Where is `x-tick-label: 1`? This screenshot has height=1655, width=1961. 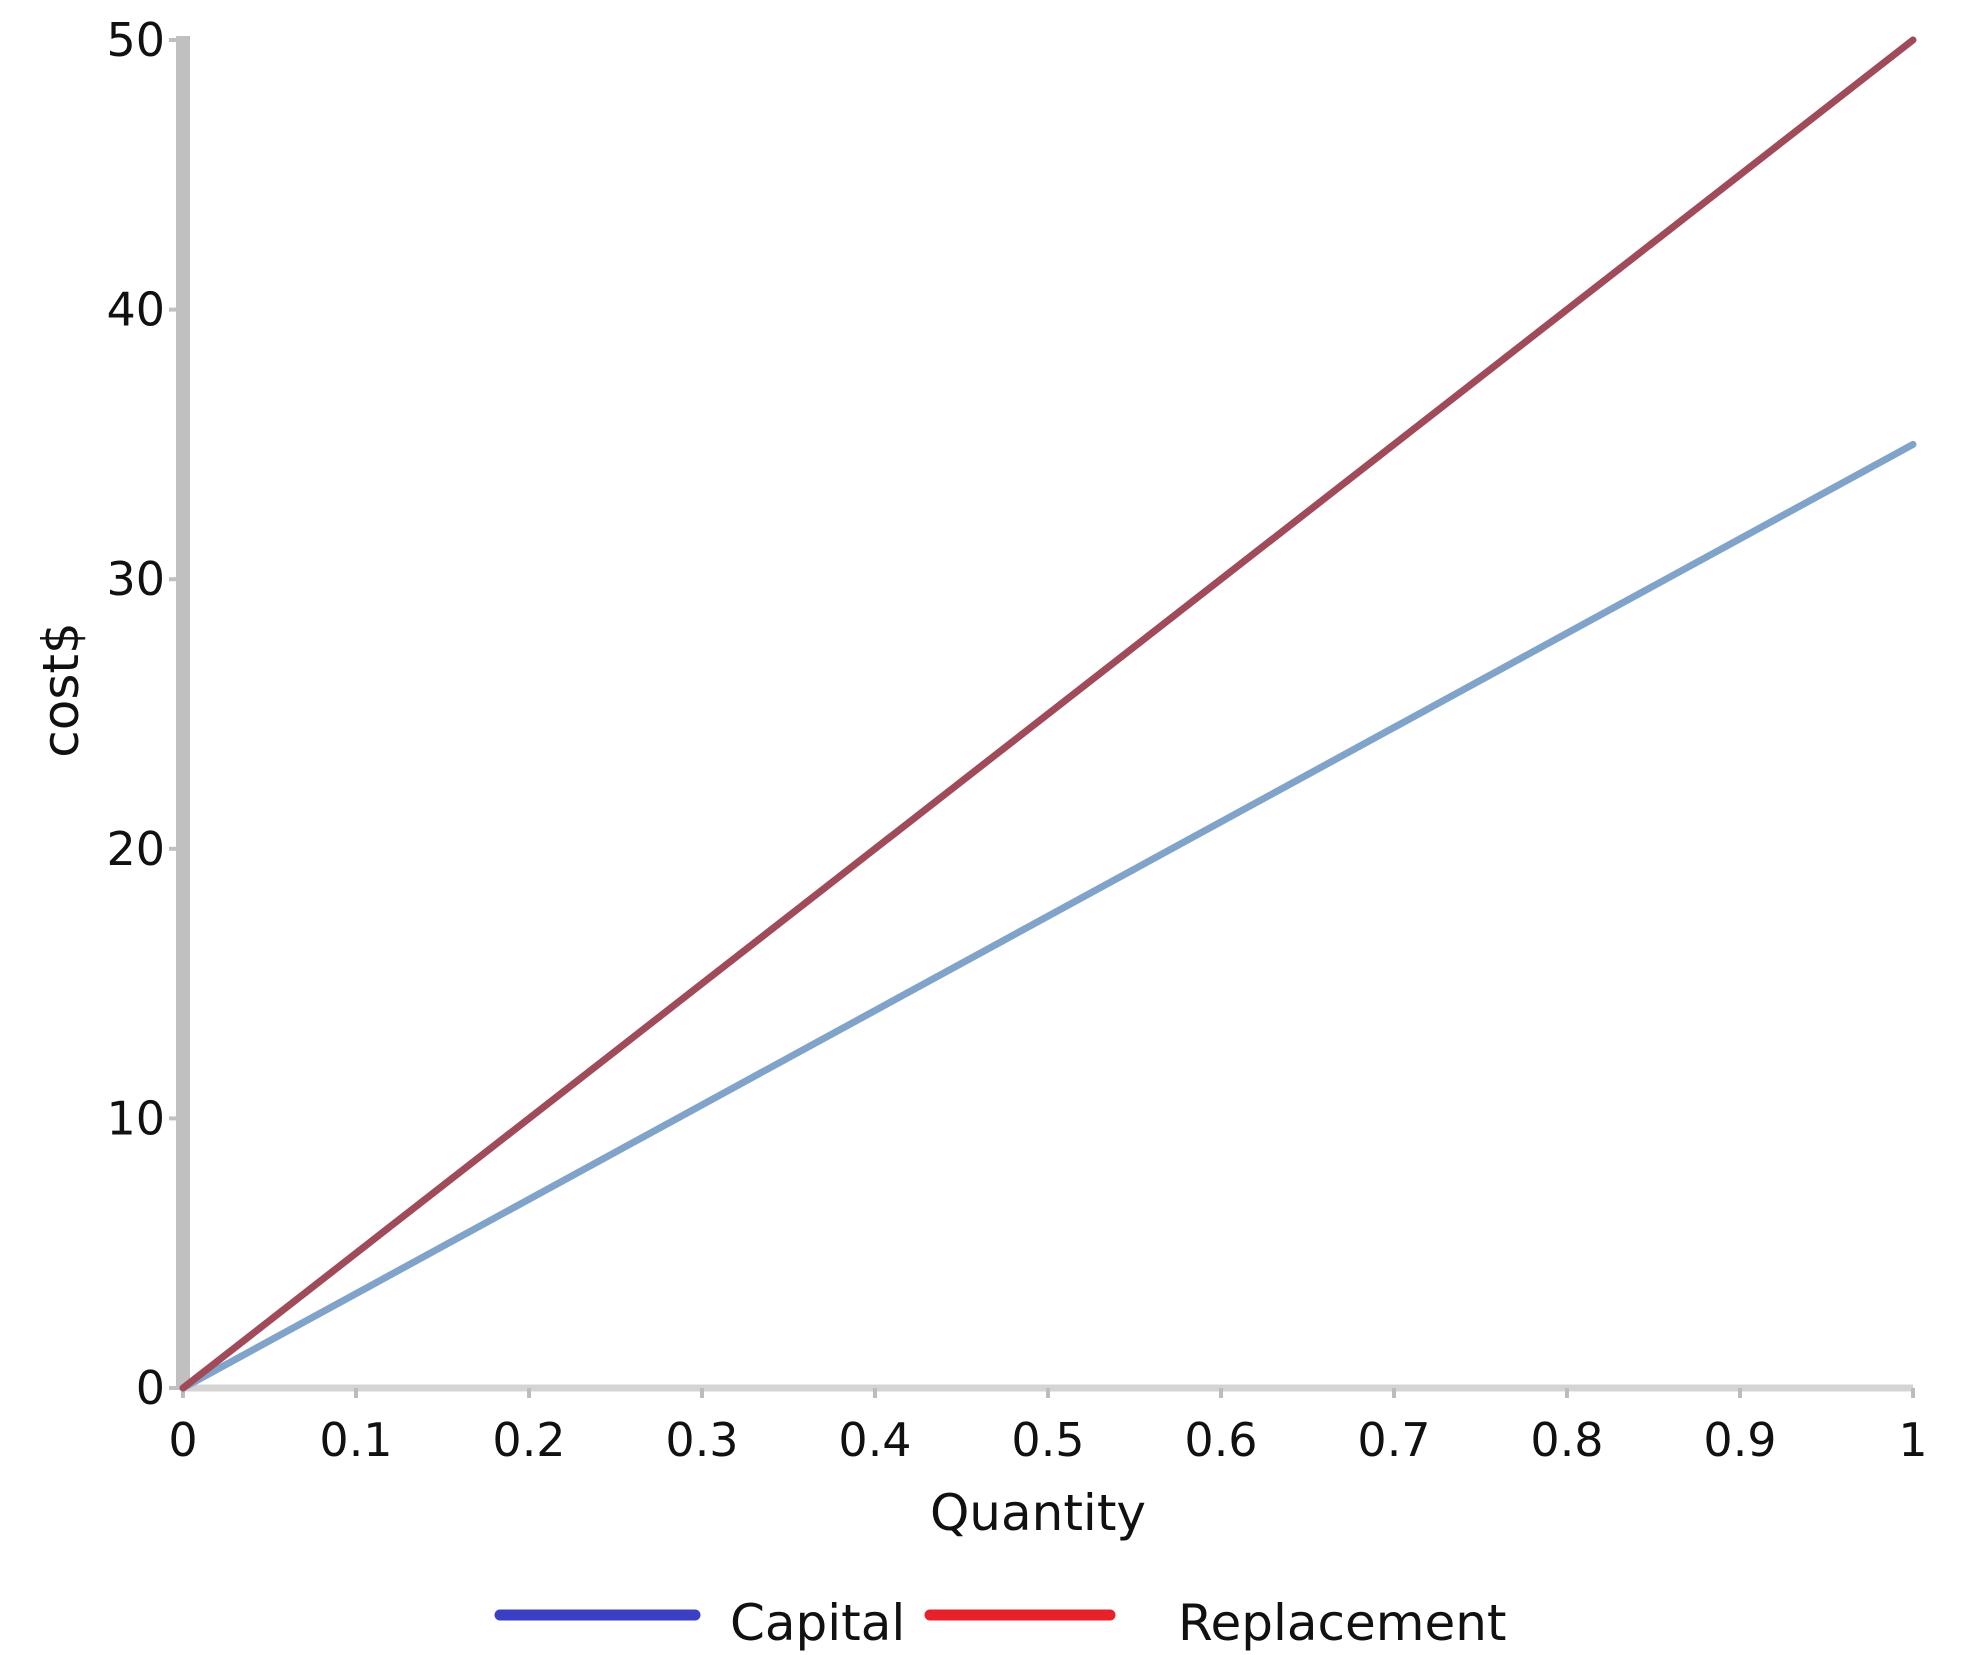
x-tick-label: 1 is located at coordinates (1912, 1440).